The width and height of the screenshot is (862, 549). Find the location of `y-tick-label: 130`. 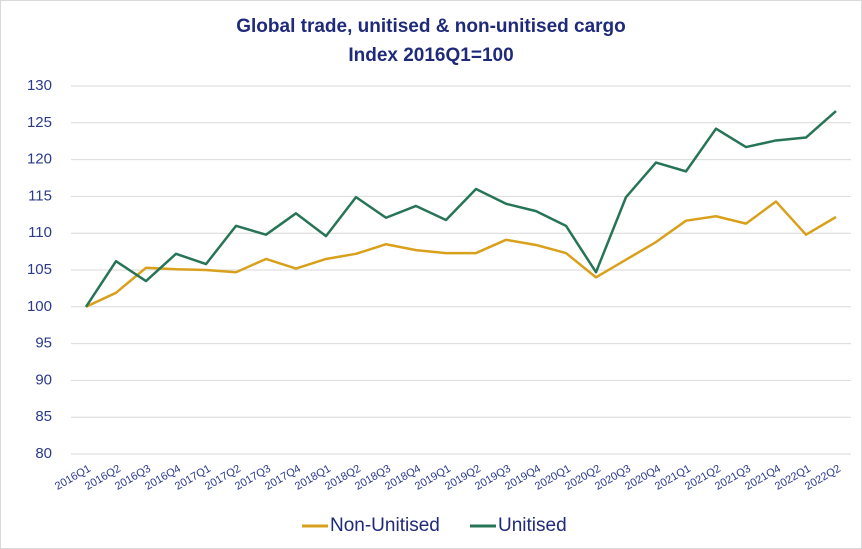

y-tick-label: 130 is located at coordinates (39, 85).